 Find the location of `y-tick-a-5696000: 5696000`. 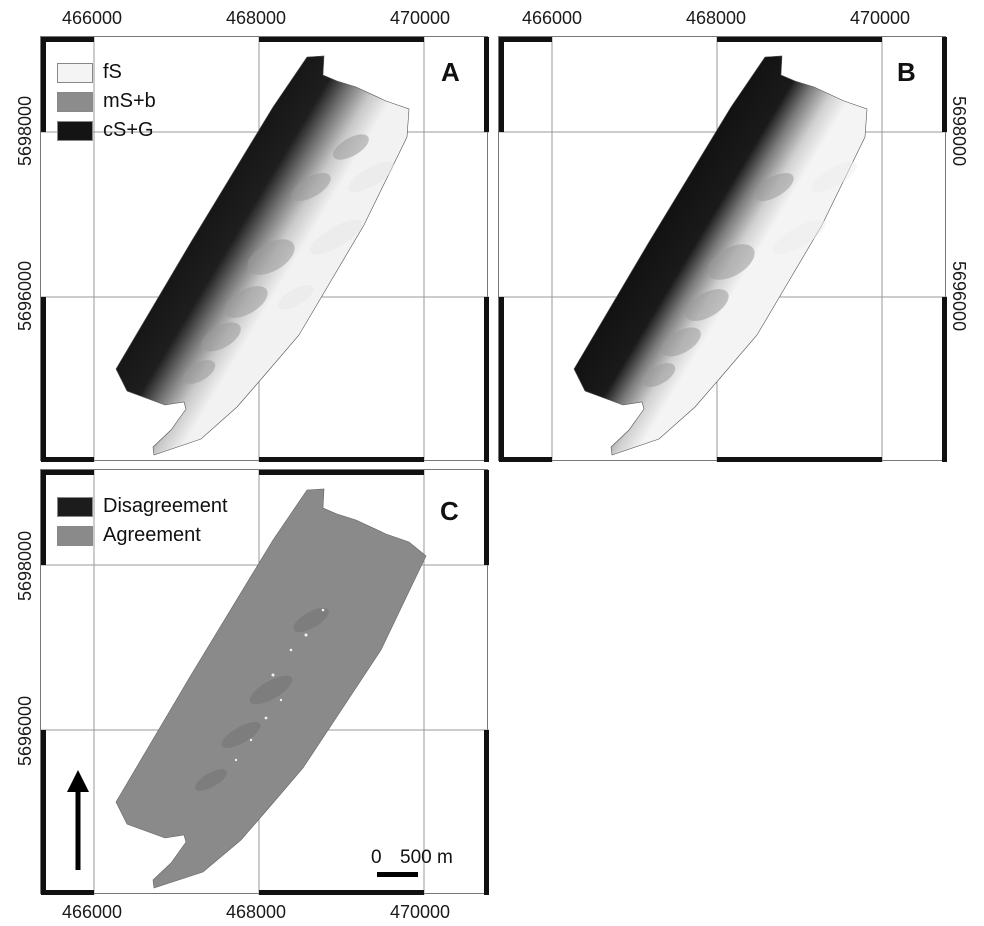

y-tick-a-5696000: 5696000 is located at coordinates (25, 295).